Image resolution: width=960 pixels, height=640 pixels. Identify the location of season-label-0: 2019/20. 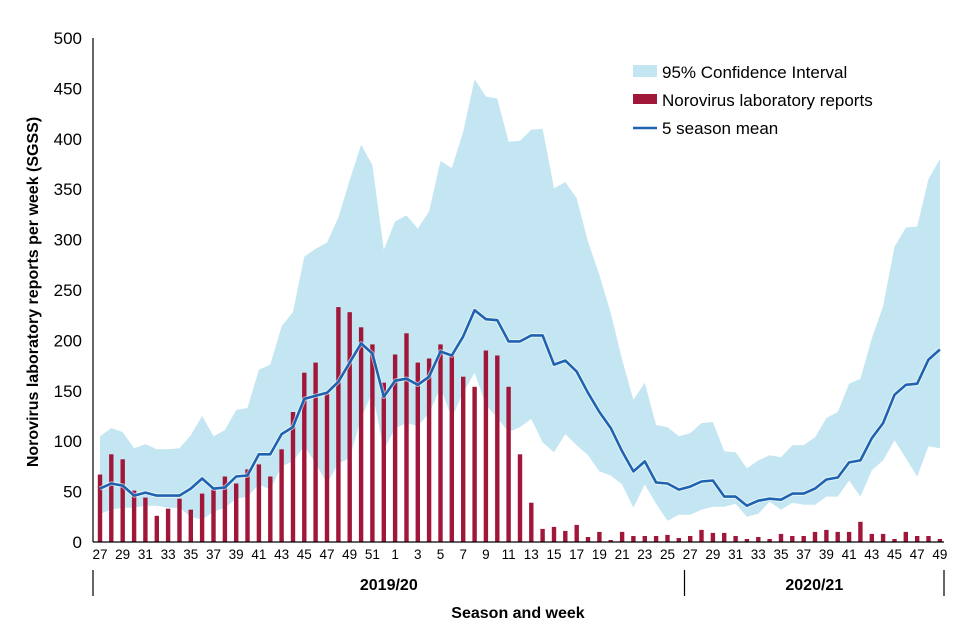
(389, 585).